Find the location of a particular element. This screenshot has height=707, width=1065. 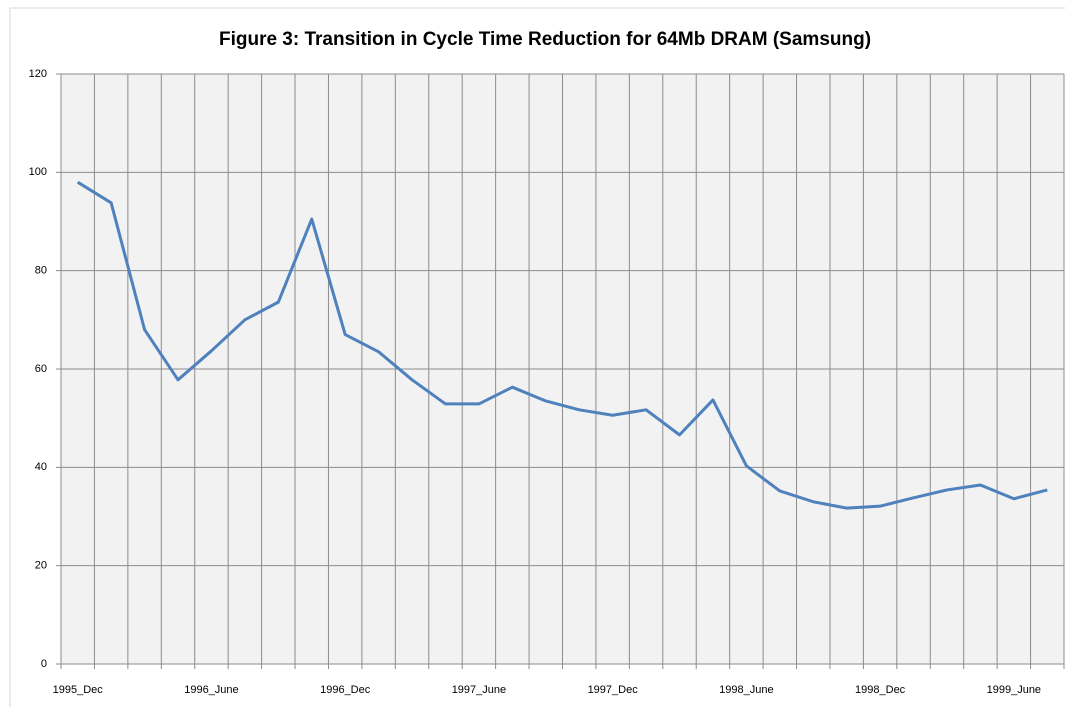

x-tick-label: 1998_June is located at coordinates (746, 690).